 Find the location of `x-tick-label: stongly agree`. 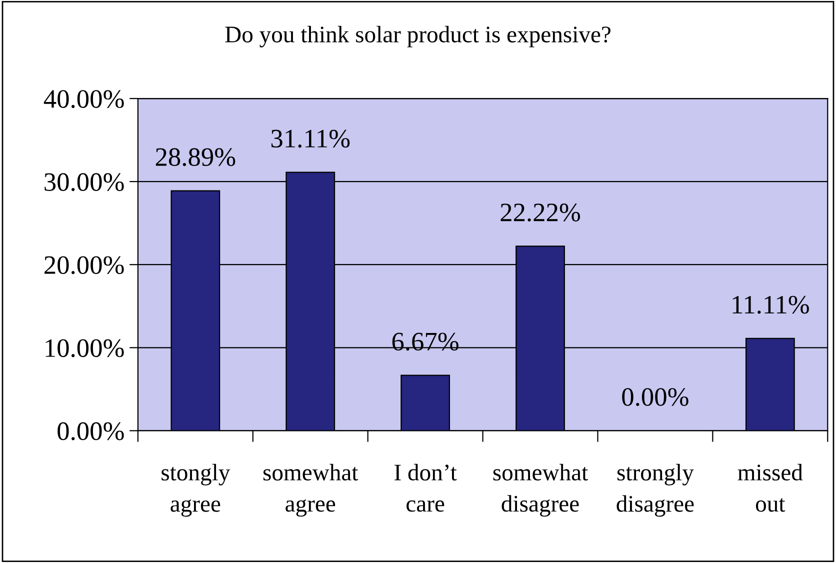

x-tick-label: stongly agree is located at coordinates (196, 490).